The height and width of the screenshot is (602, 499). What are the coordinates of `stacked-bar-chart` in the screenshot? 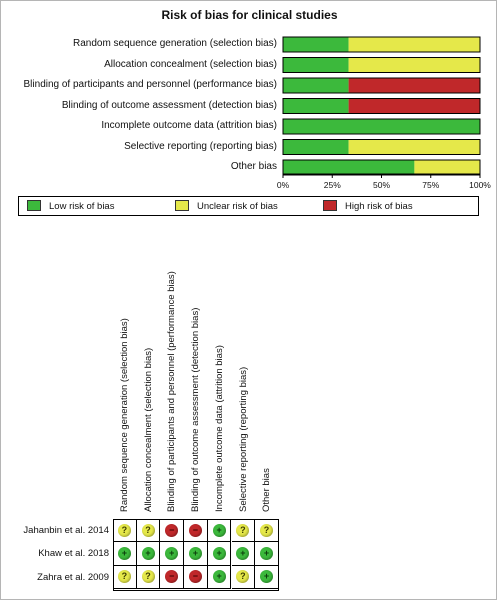 It's located at (381, 107).